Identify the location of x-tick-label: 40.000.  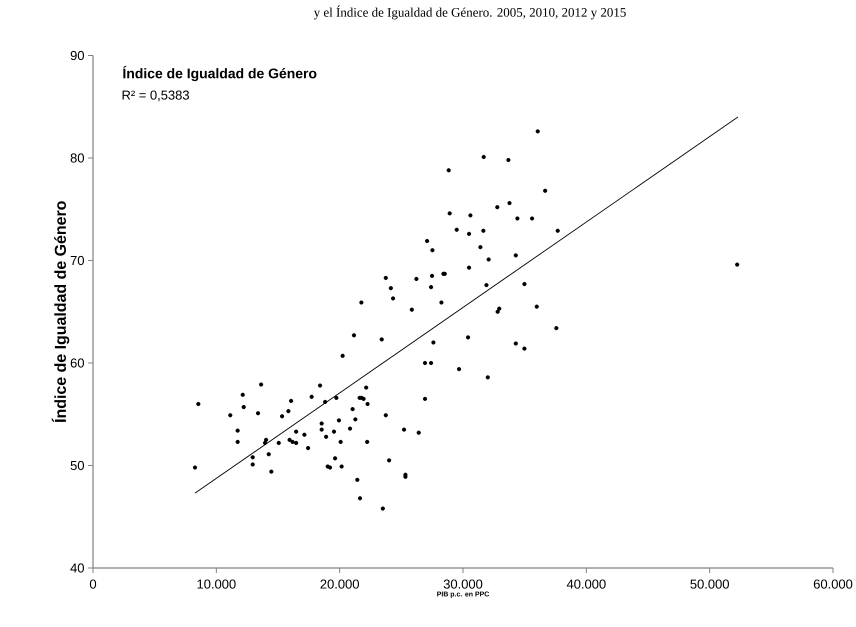
(586, 584).